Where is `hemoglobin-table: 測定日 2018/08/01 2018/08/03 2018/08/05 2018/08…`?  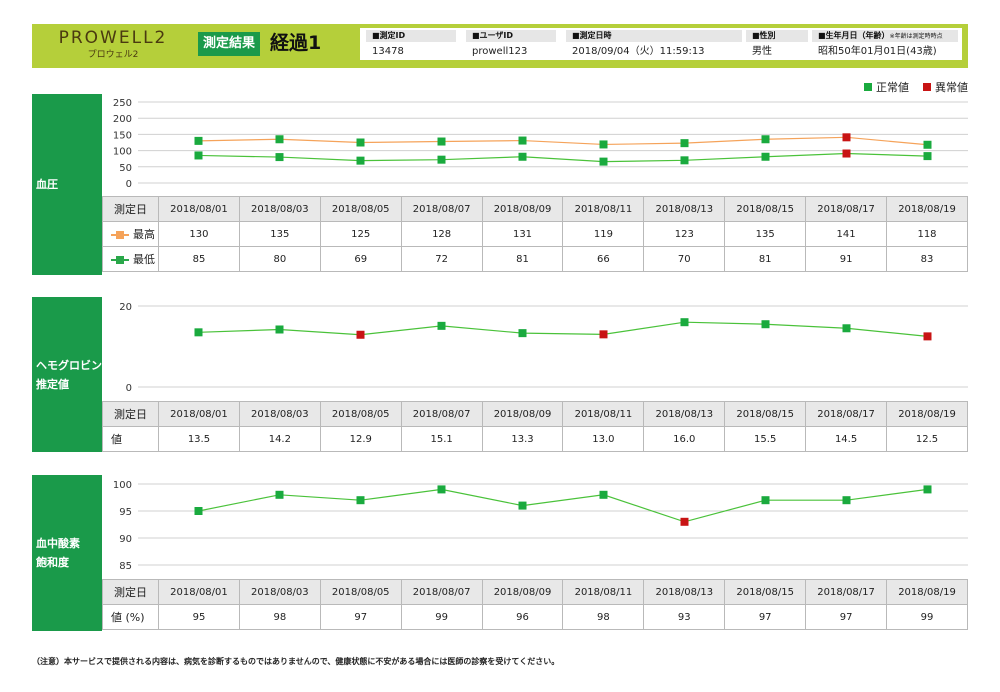 hemoglobin-table: 測定日 2018/08/01 2018/08/03 2018/08/05 2018/08… is located at coordinates (535, 426).